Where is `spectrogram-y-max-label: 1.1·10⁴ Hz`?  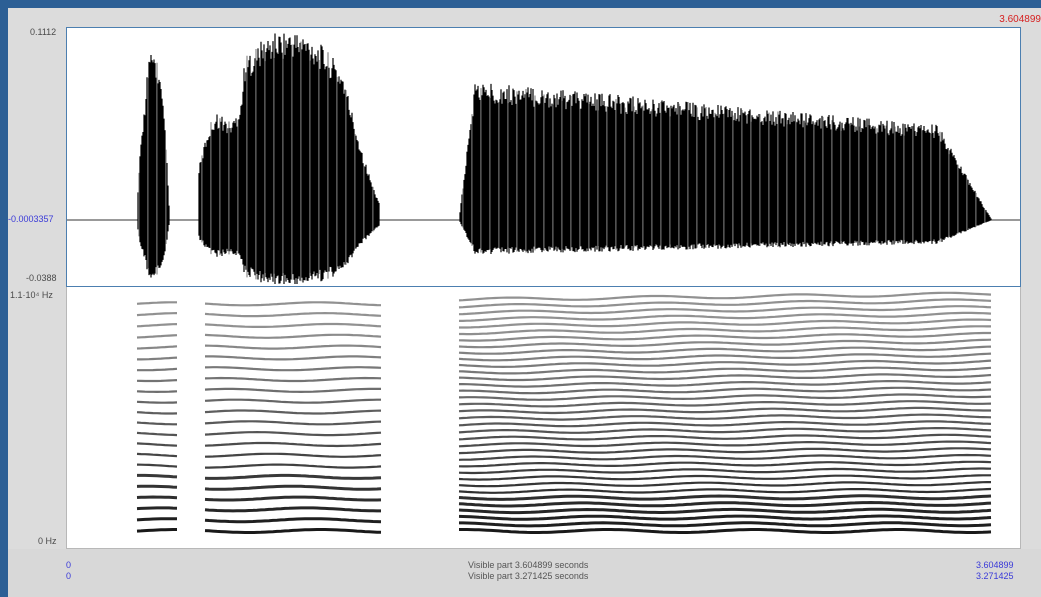
spectrogram-y-max-label: 1.1·10⁴ Hz is located at coordinates (31, 295).